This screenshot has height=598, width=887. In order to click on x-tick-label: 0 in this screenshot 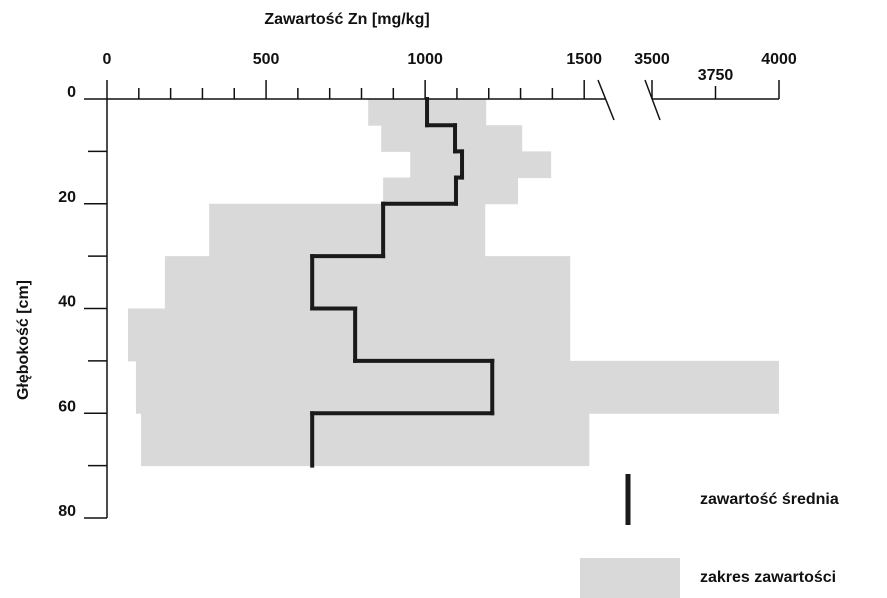, I will do `click(107, 59)`.